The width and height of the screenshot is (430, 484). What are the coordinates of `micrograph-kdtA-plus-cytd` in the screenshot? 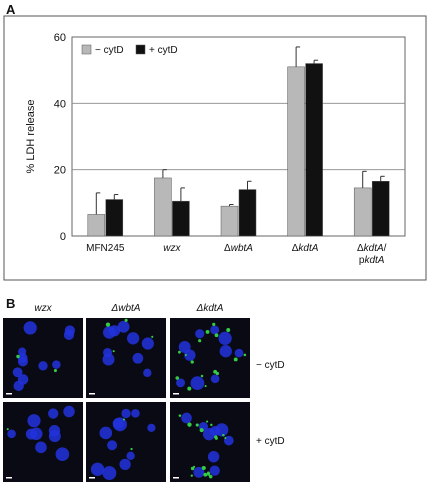 It's located at (210, 442).